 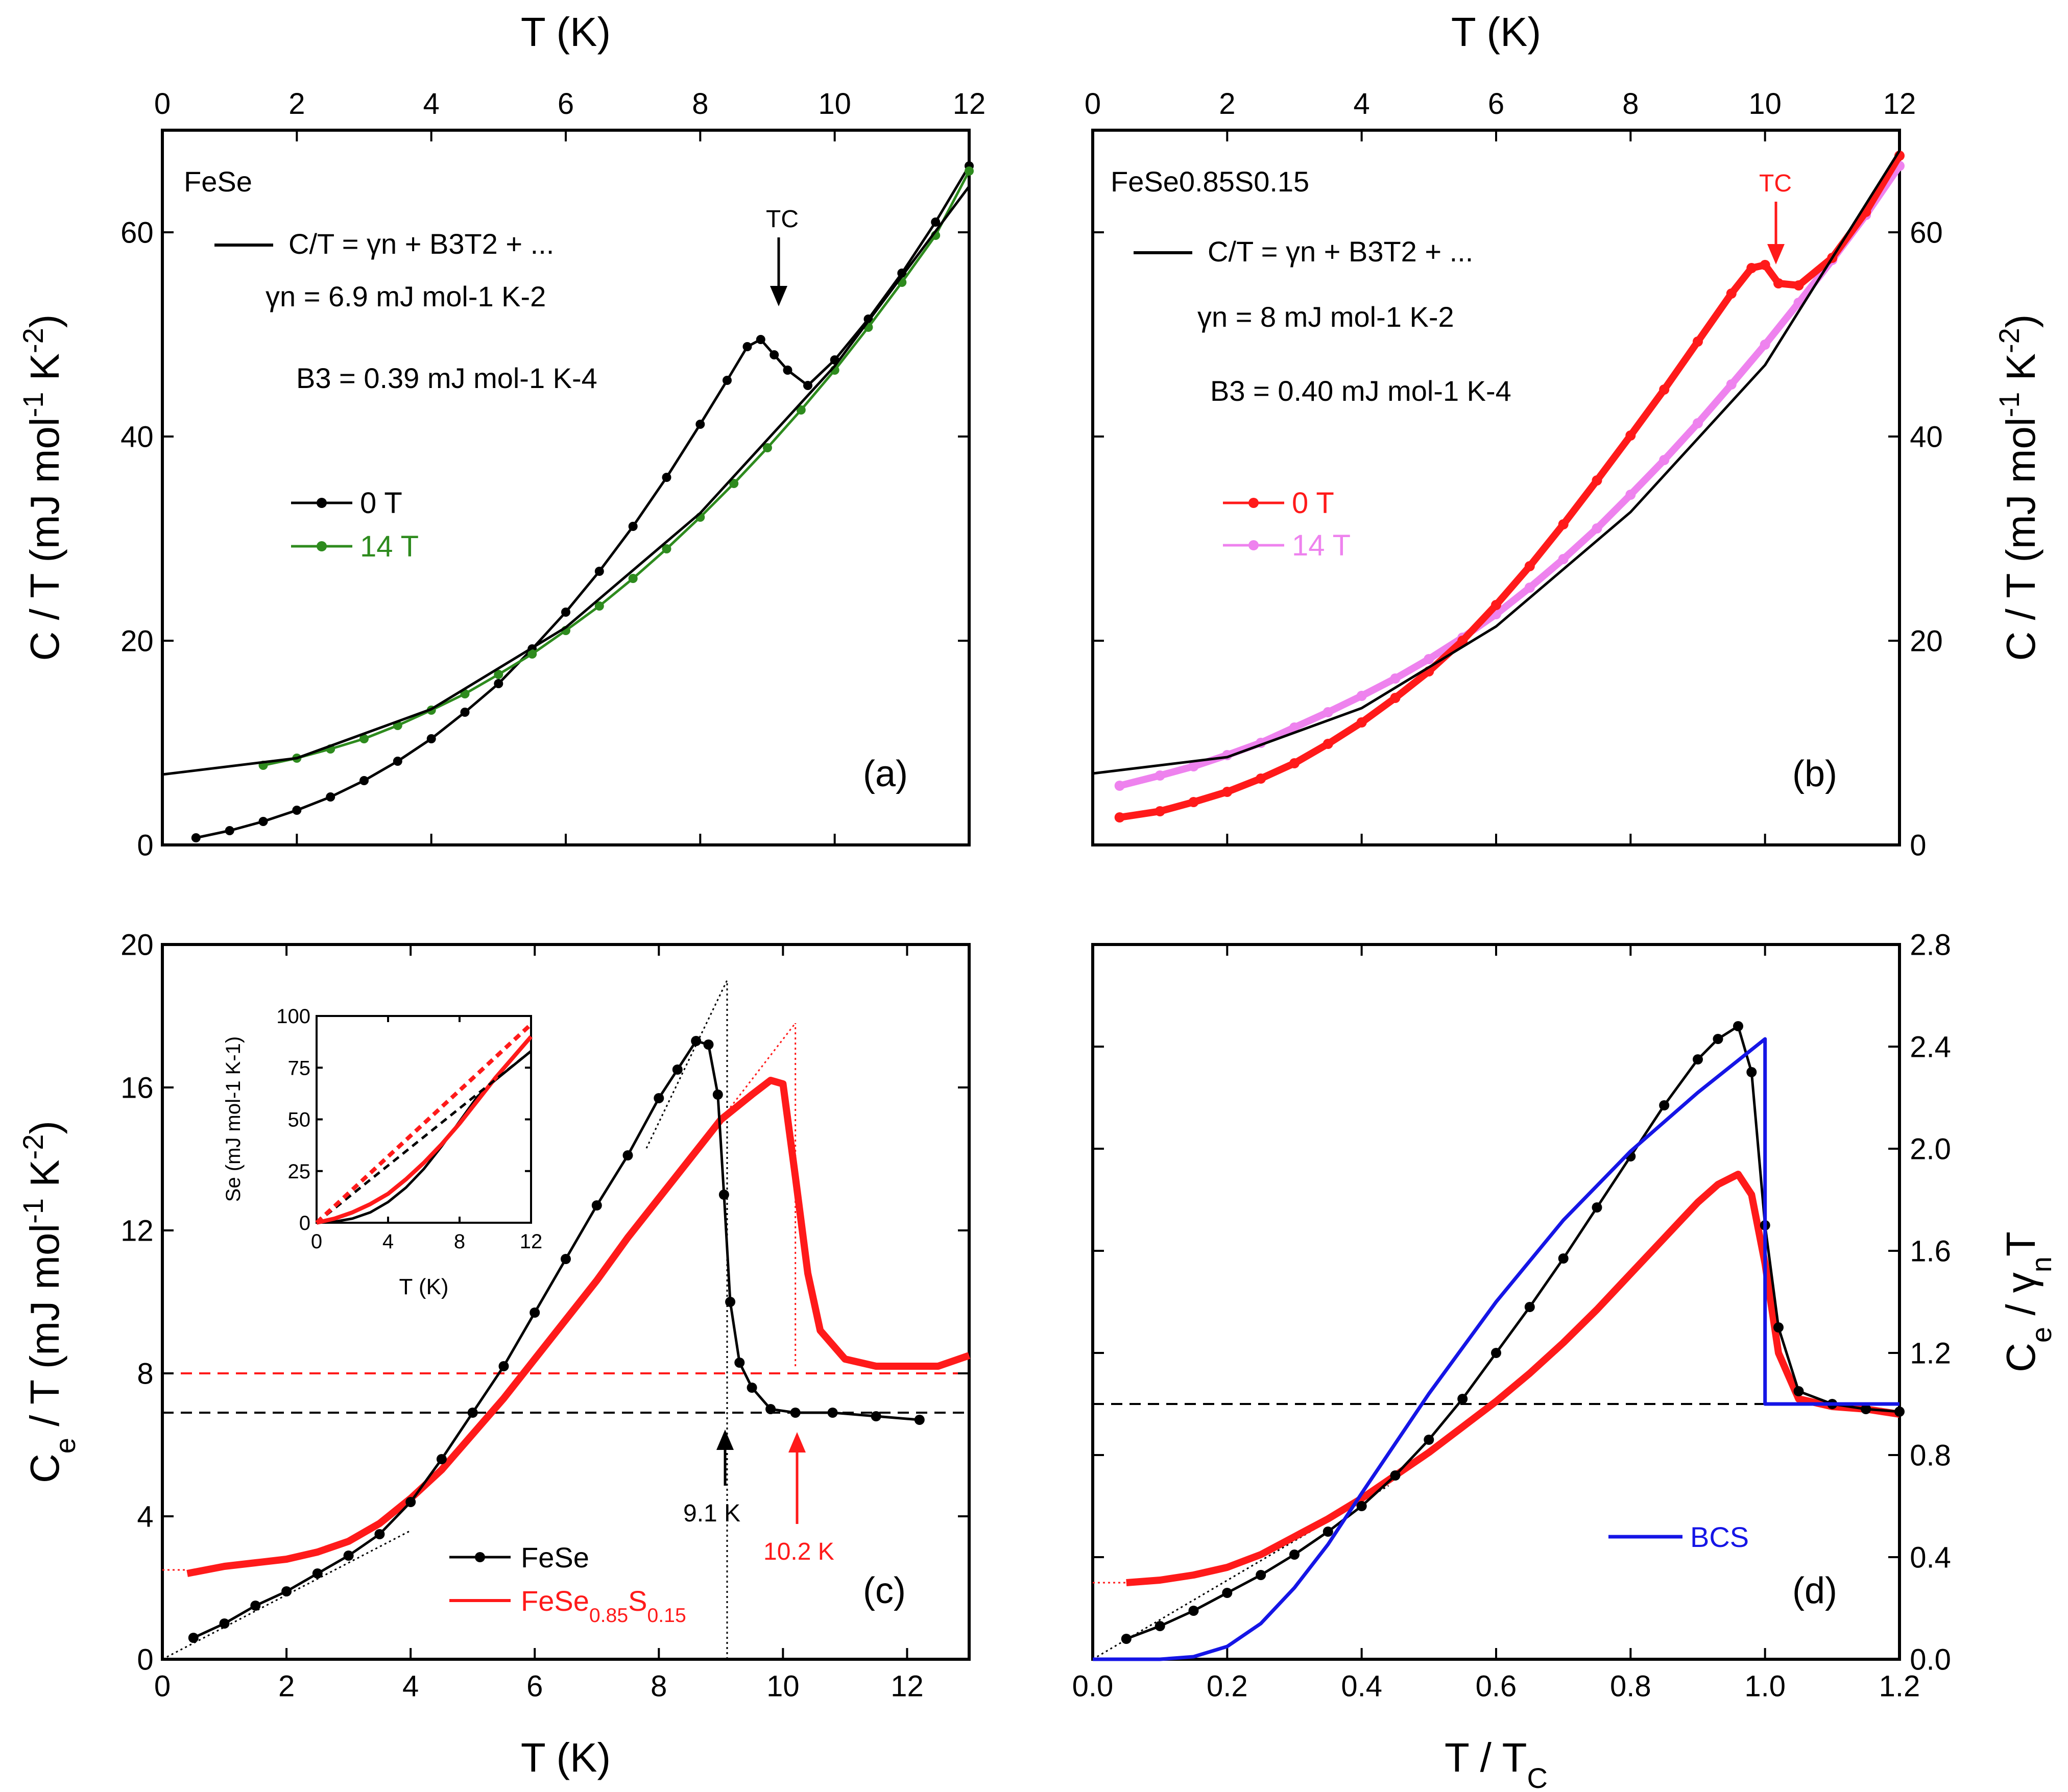 I want to click on inset-fese-normal-line, so click(x=424, y=1137).